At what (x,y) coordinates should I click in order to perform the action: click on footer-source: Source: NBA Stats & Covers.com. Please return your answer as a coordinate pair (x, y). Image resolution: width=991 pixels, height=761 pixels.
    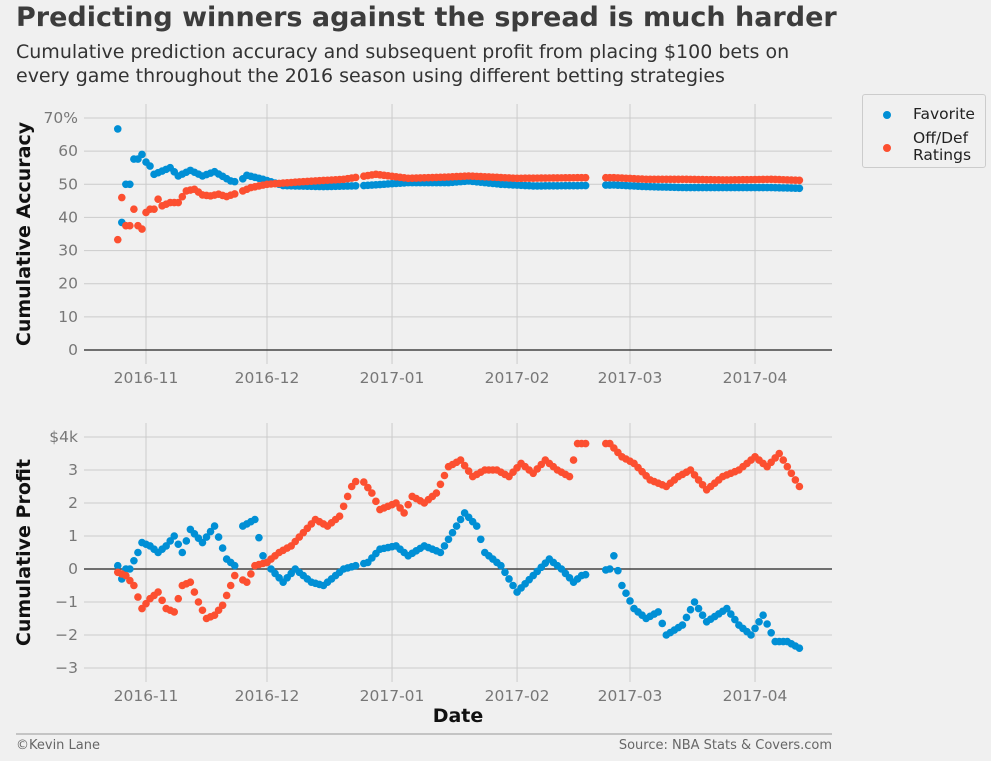
    Looking at the image, I should click on (725, 745).